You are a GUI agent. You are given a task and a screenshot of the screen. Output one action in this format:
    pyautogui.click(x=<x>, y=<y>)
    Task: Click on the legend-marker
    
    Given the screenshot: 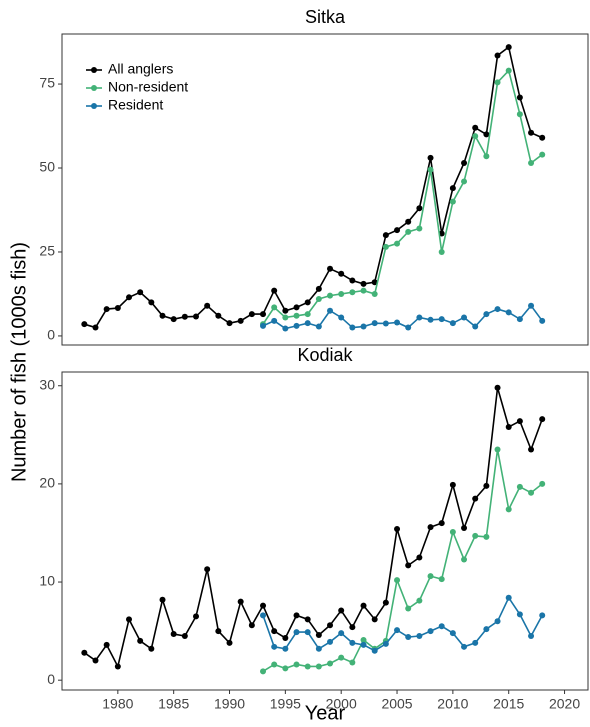 What is the action you would take?
    pyautogui.click(x=94, y=106)
    